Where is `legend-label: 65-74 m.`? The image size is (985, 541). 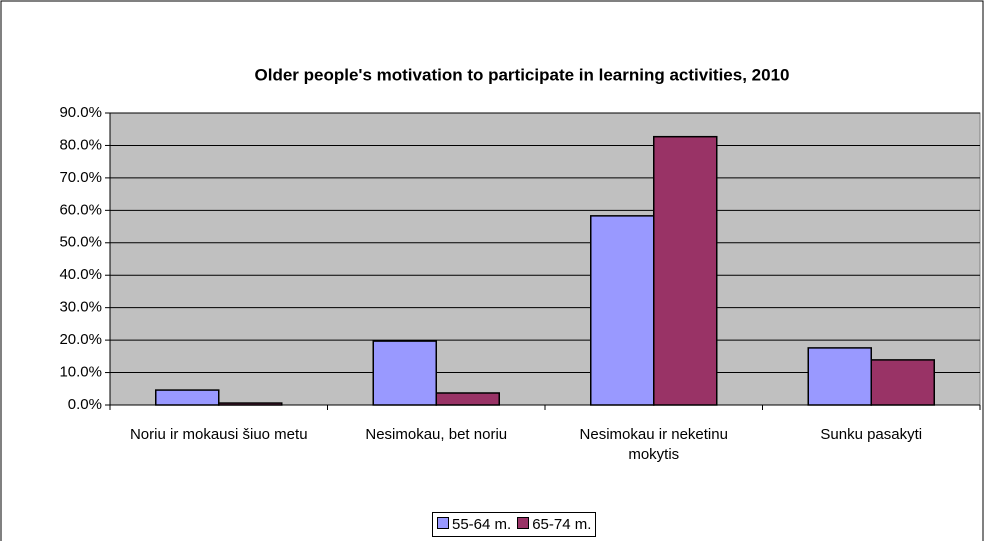 legend-label: 65-74 m. is located at coordinates (562, 524).